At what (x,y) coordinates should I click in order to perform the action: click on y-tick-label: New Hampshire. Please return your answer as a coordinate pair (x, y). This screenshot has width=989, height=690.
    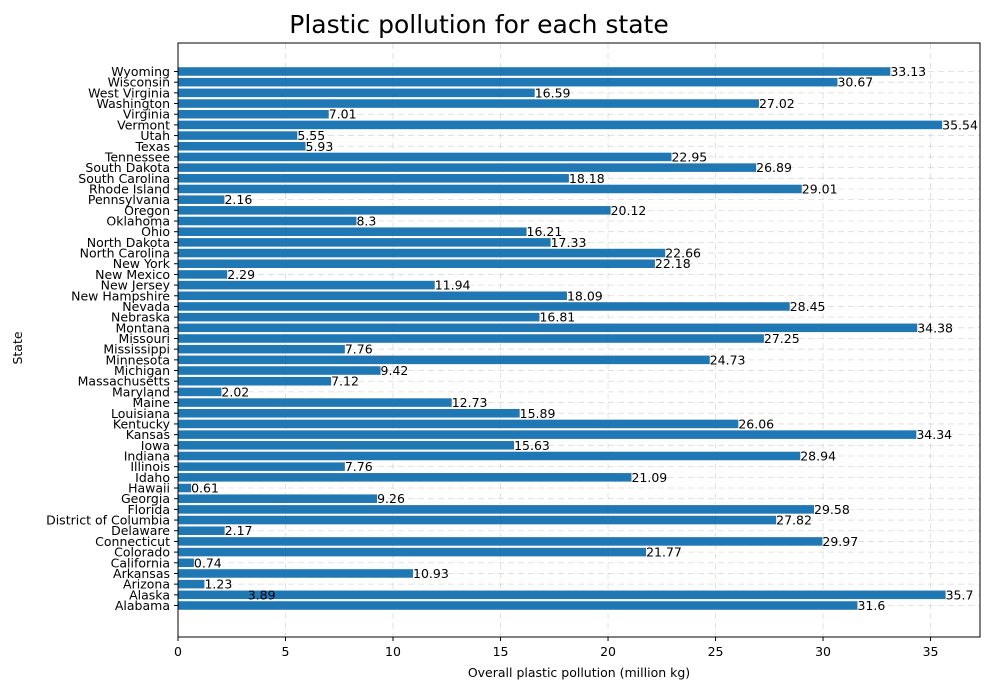
    Looking at the image, I should click on (120, 295).